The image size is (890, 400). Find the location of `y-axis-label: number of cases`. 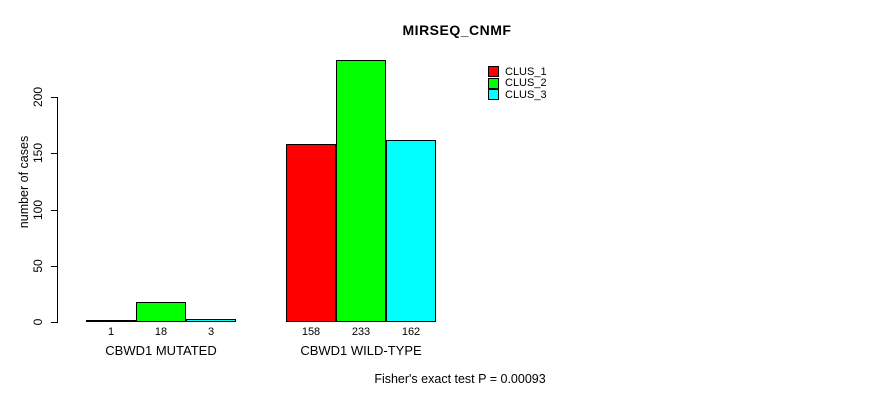

y-axis-label: number of cases is located at coordinates (24, 182).